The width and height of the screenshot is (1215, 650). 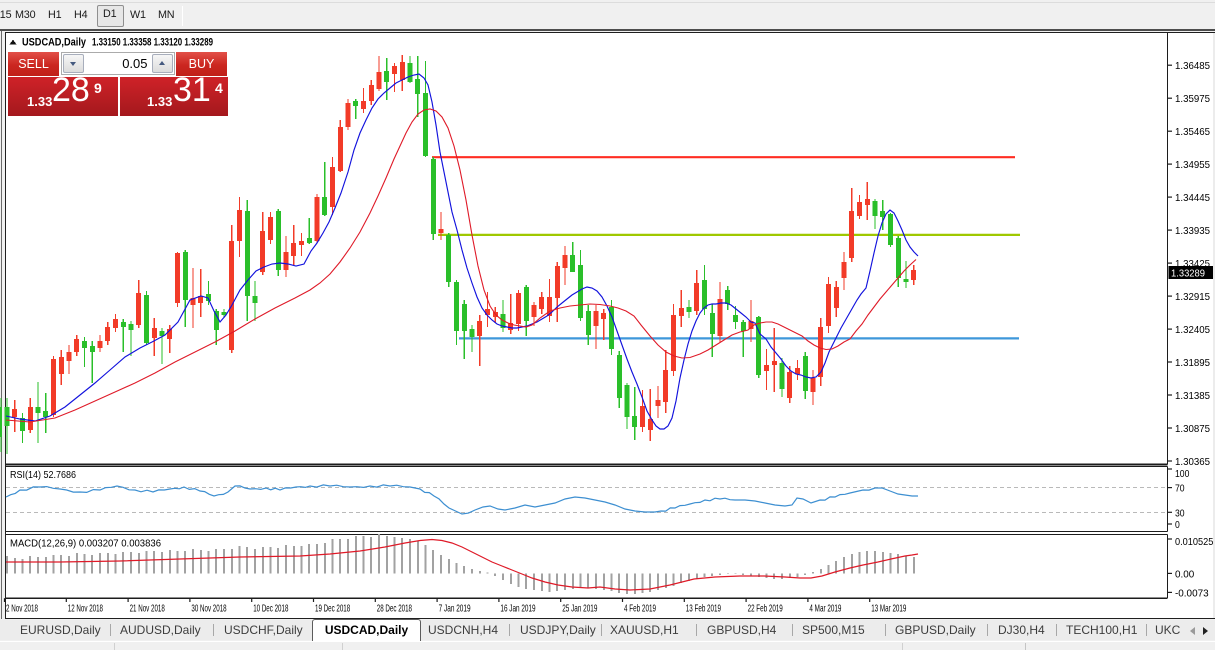 What do you see at coordinates (1192, 99) in the screenshot?
I see `svg-text: 1.35975` at bounding box center [1192, 99].